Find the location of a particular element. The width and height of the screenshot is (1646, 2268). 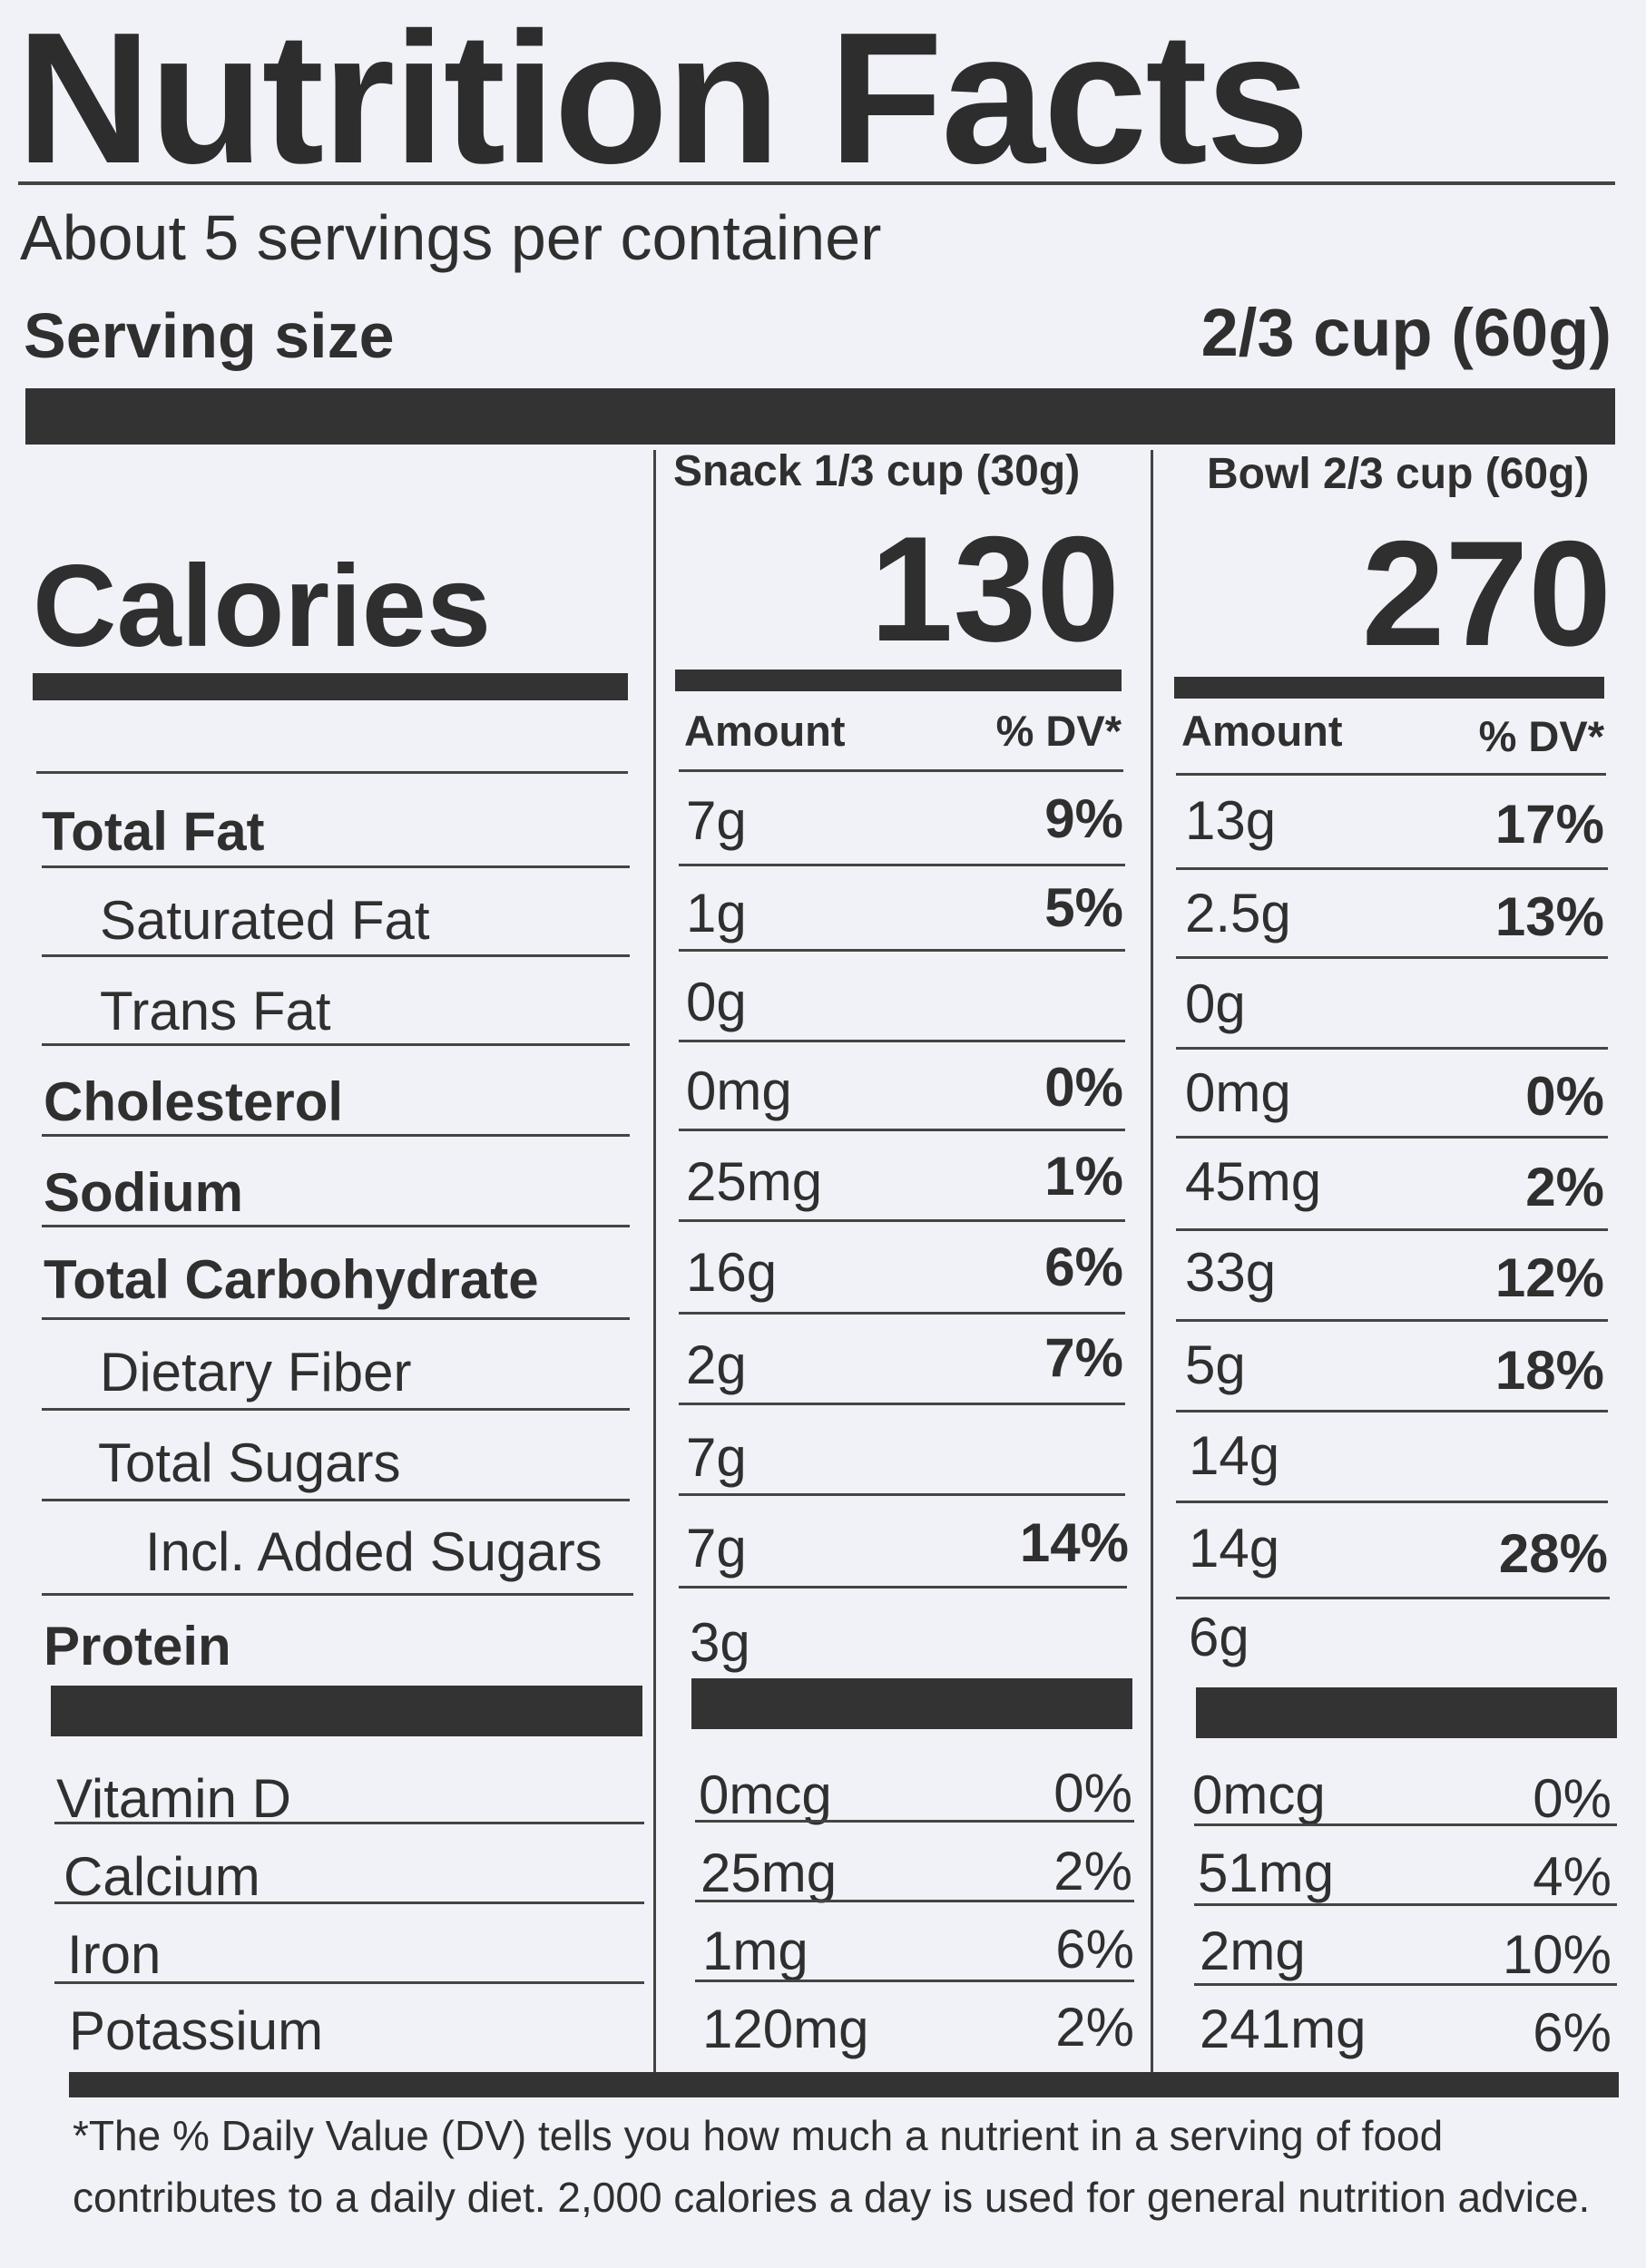

snack-amount: 16g is located at coordinates (732, 1273).